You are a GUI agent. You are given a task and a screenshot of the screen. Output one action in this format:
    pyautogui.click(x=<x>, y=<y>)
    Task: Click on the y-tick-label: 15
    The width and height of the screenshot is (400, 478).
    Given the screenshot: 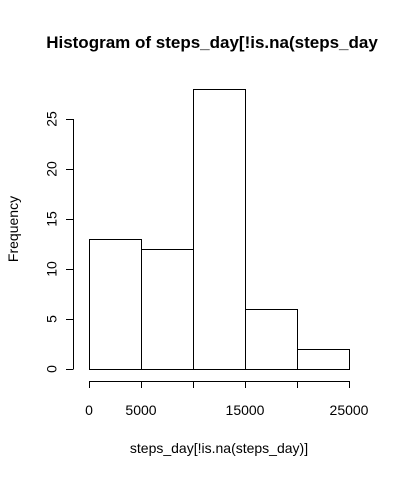 What is the action you would take?
    pyautogui.click(x=52, y=219)
    